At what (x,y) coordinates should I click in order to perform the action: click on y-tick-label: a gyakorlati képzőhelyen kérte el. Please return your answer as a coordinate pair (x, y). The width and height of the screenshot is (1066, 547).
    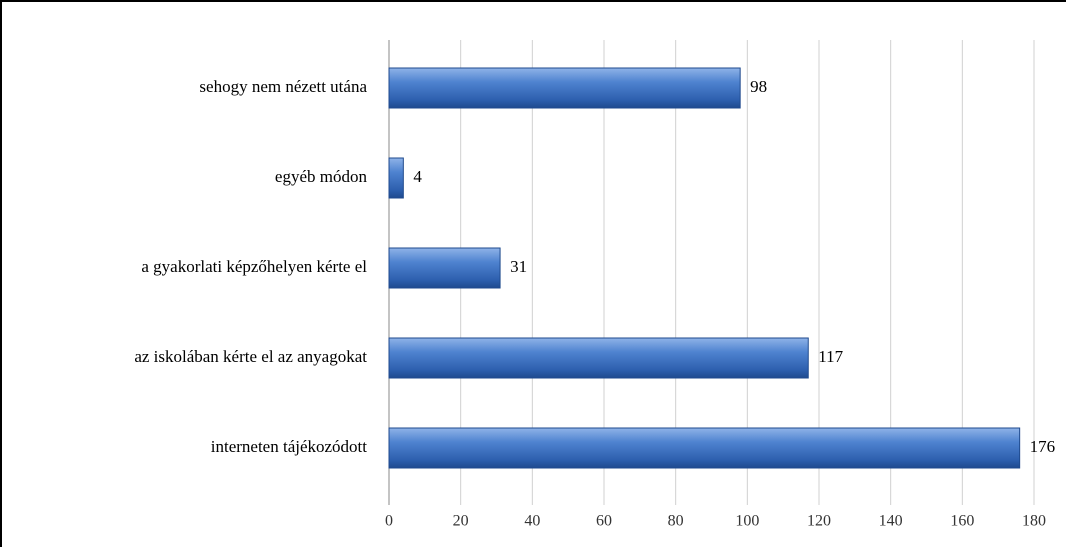
    Looking at the image, I should click on (254, 266).